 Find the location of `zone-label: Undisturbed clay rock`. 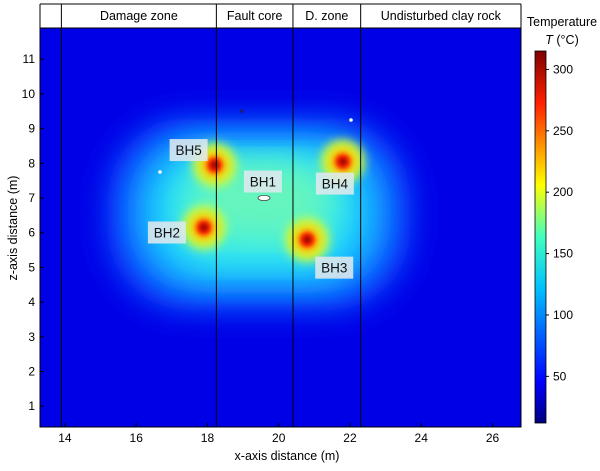

zone-label: Undisturbed clay rock is located at coordinates (441, 16).